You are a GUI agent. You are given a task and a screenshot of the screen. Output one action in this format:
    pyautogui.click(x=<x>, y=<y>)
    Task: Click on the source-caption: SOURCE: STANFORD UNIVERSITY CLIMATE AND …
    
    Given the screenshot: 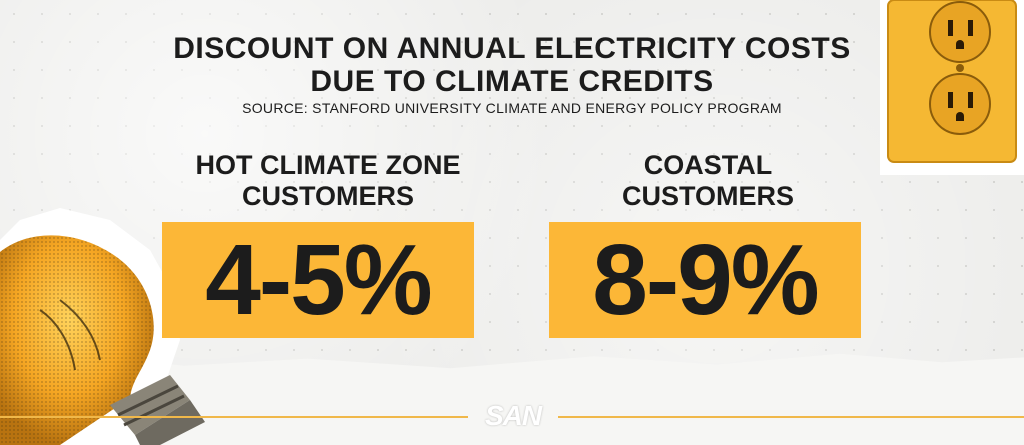 What is the action you would take?
    pyautogui.click(x=512, y=108)
    